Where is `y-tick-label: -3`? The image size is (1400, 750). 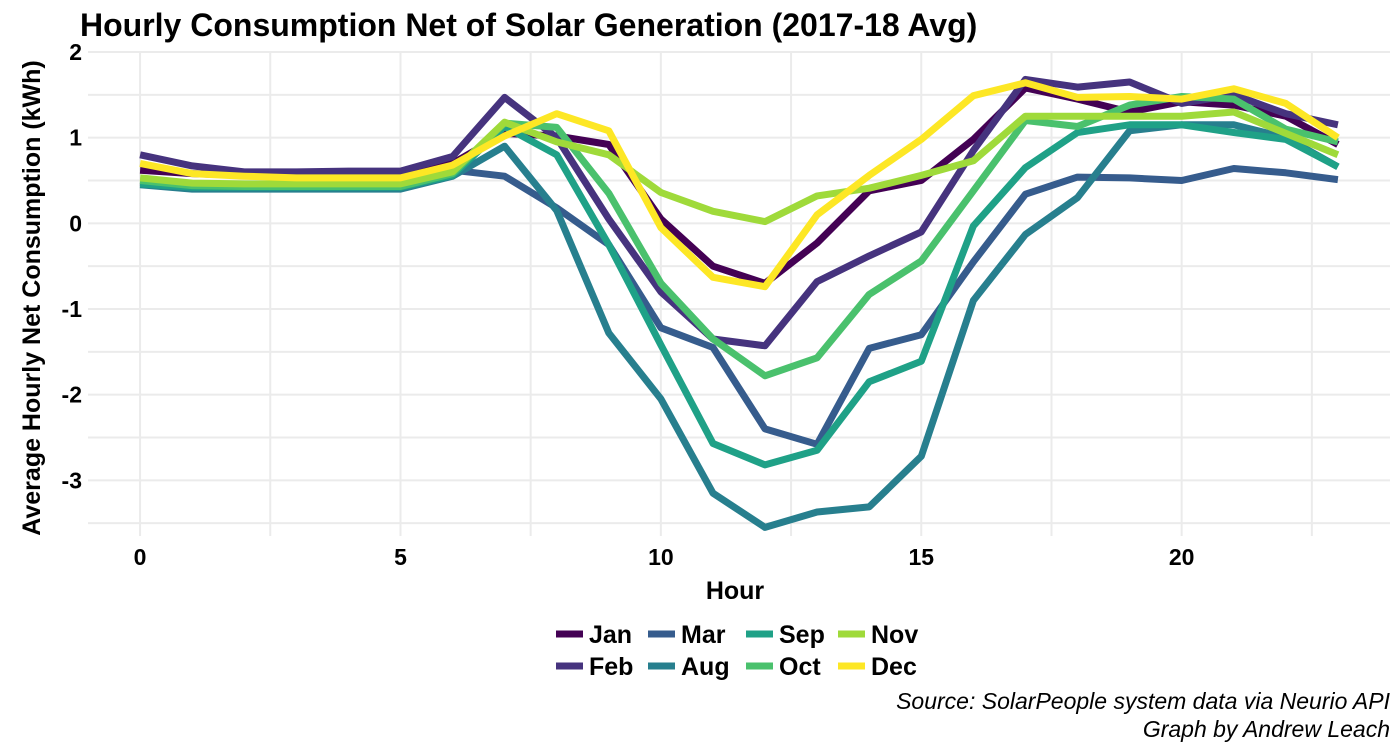
y-tick-label: -3 is located at coordinates (72, 480).